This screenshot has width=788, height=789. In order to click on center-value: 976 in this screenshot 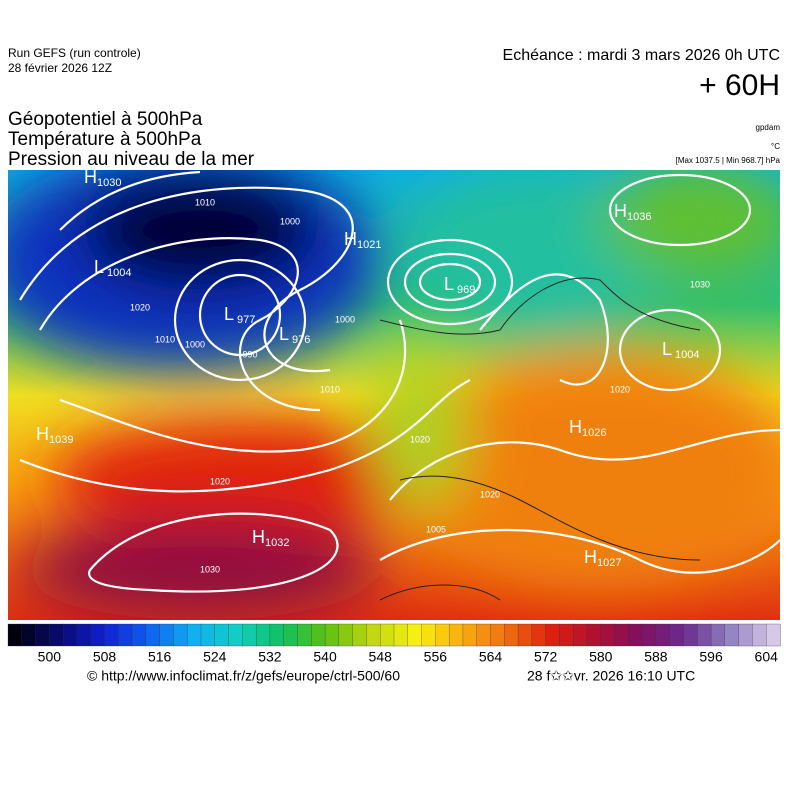, I will do `click(301, 340)`.